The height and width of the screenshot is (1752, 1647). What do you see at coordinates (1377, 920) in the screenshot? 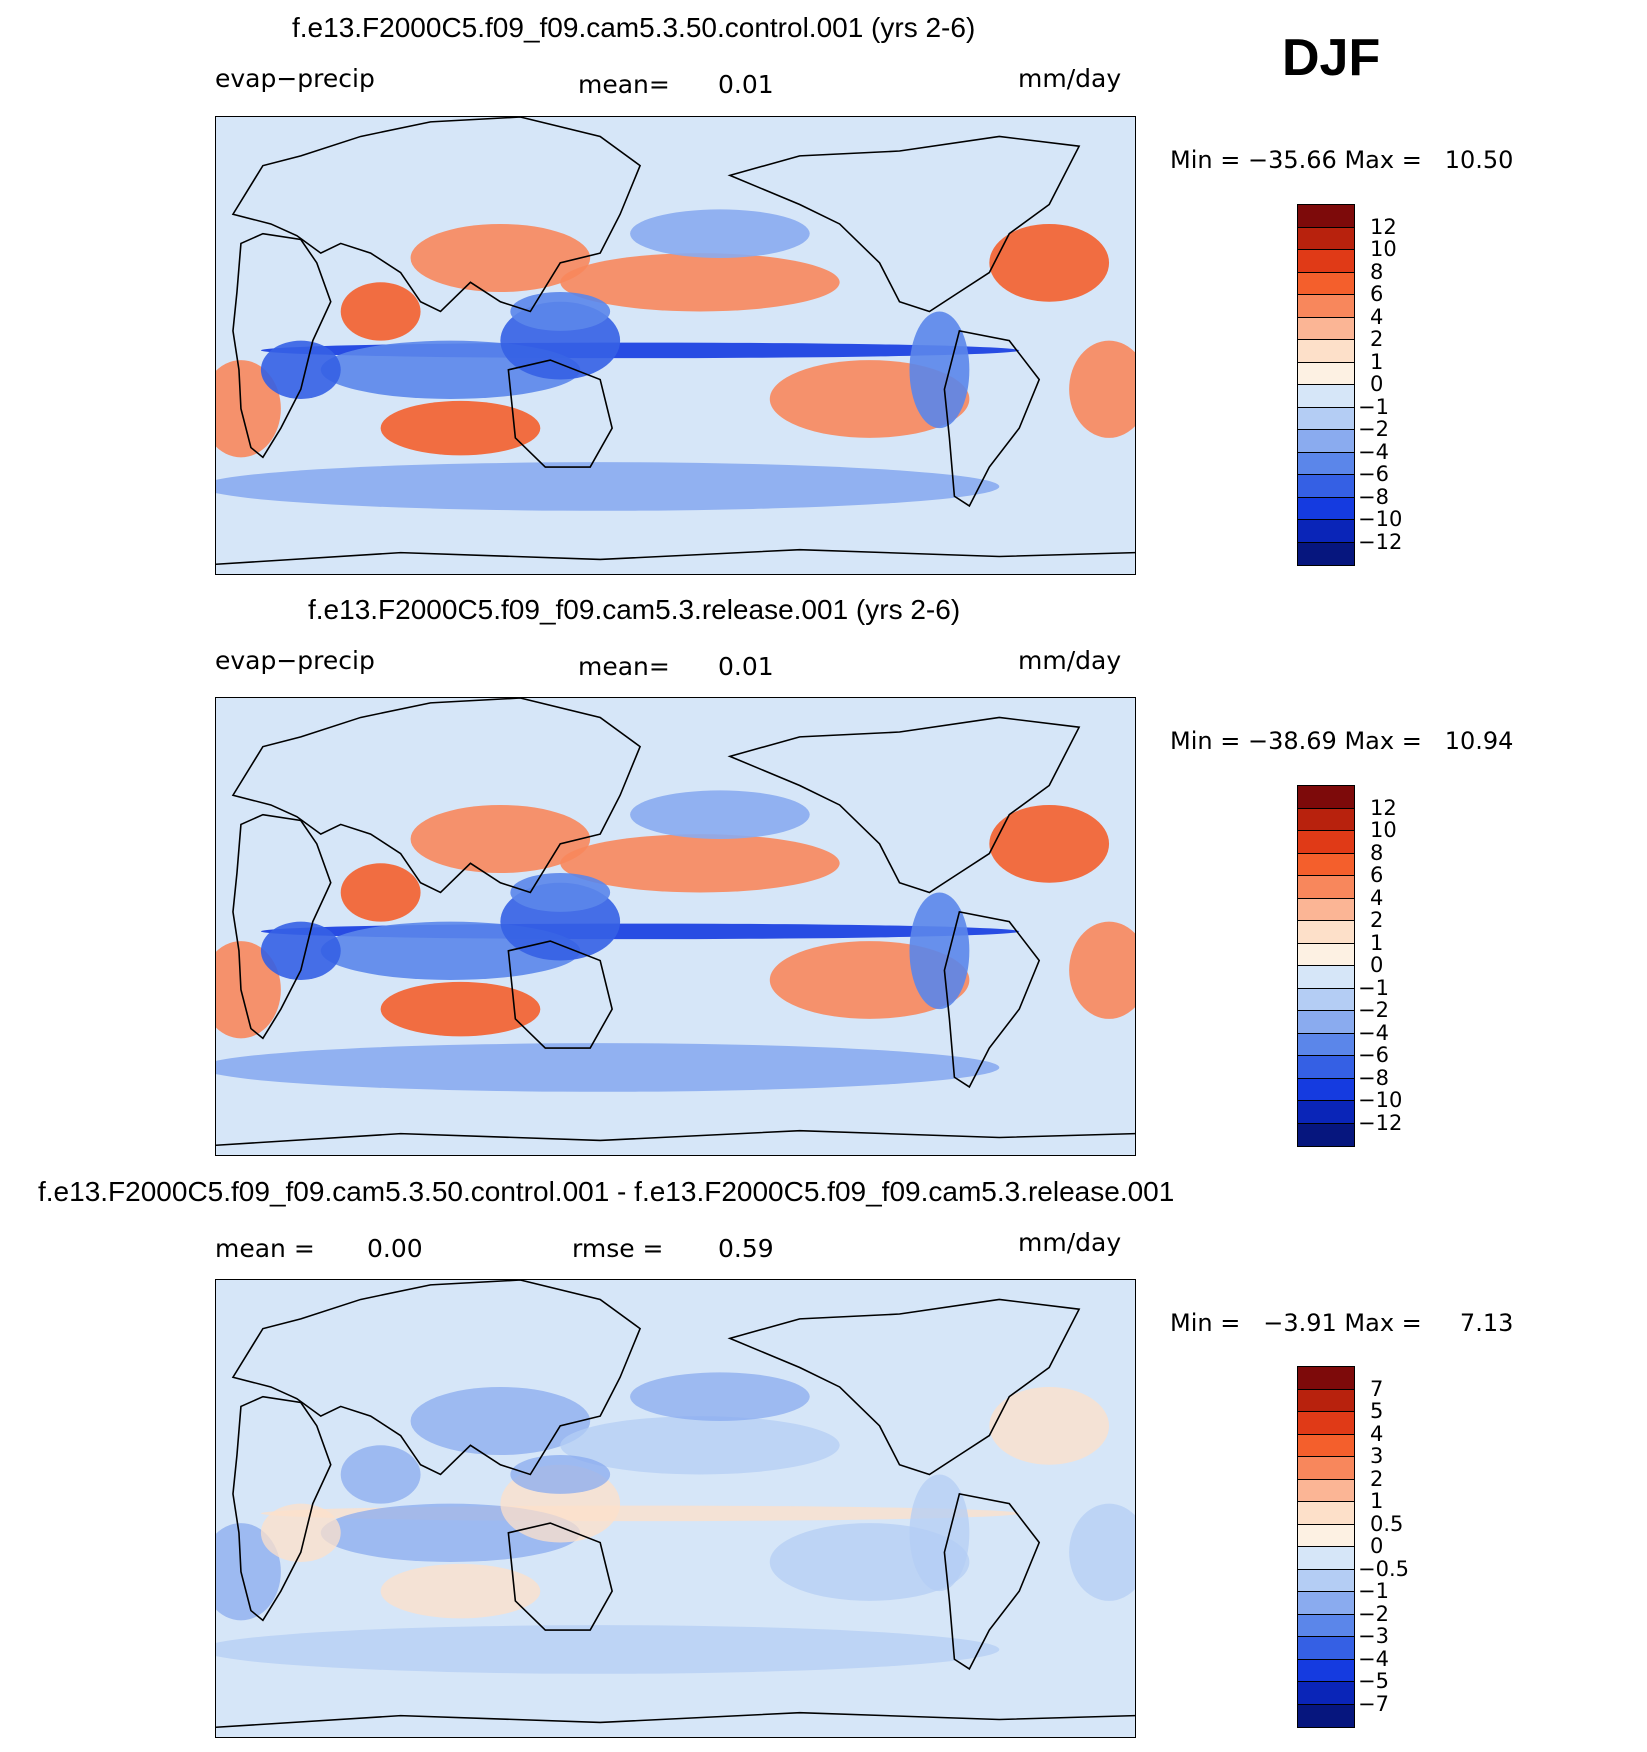
I see `colorbar-tick-label: 2` at bounding box center [1377, 920].